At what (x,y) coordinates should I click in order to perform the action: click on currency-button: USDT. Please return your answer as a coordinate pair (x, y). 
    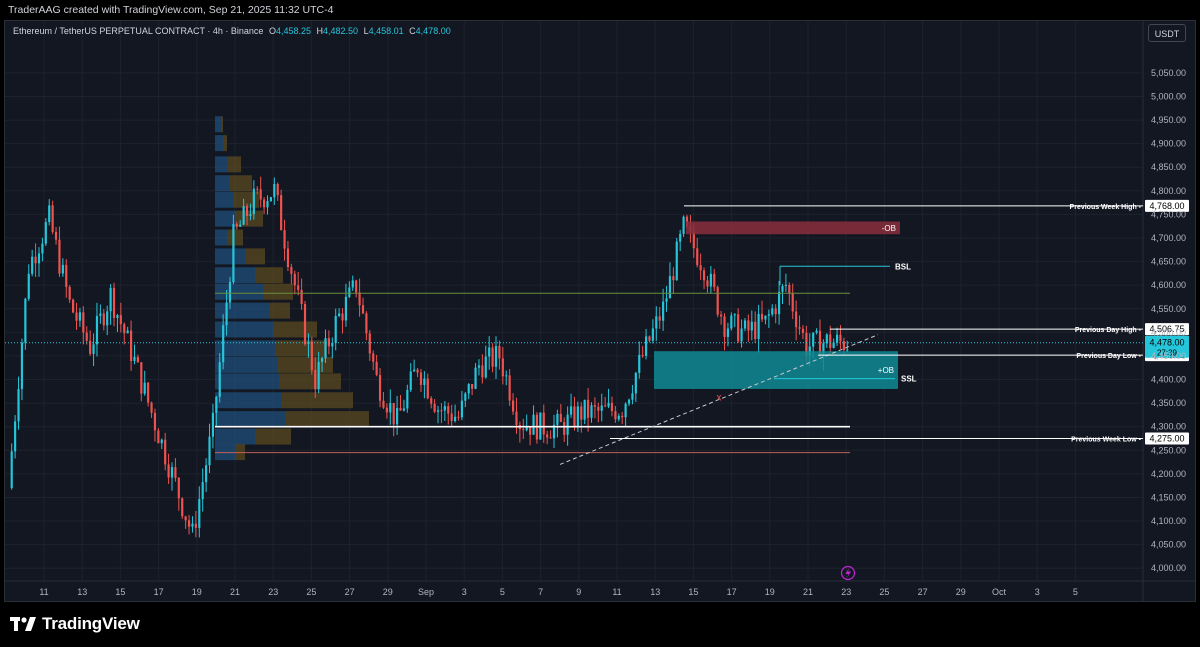
    Looking at the image, I should click on (1167, 33).